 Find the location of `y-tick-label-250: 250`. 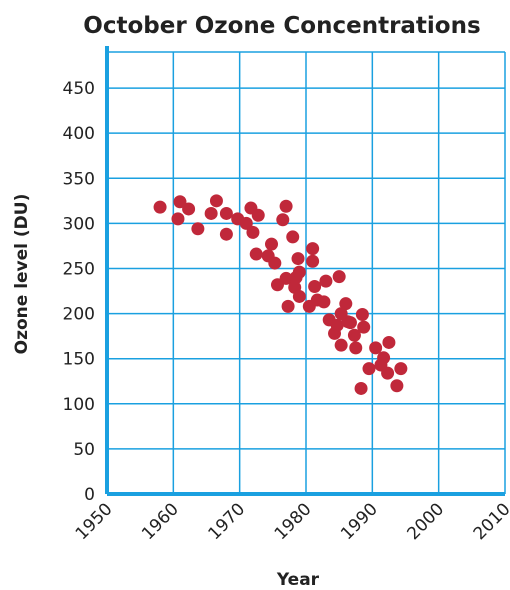

y-tick-label-250: 250 is located at coordinates (79, 269).